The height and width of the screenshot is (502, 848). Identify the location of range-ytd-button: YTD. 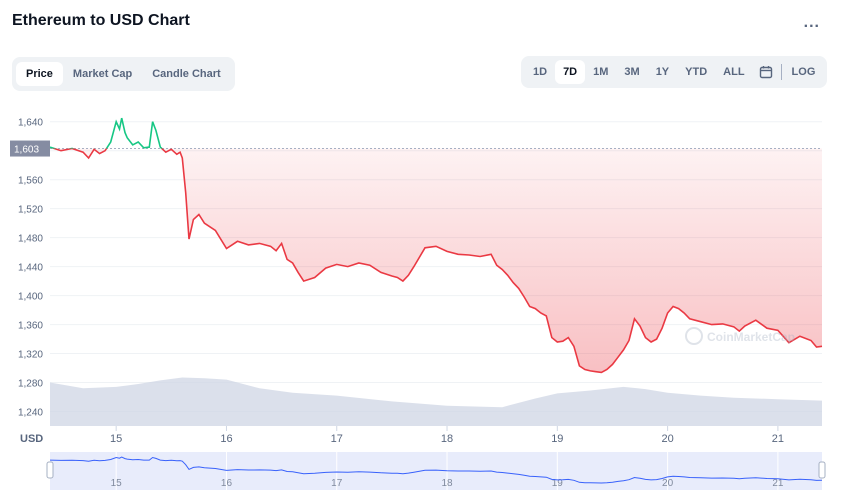
(696, 72).